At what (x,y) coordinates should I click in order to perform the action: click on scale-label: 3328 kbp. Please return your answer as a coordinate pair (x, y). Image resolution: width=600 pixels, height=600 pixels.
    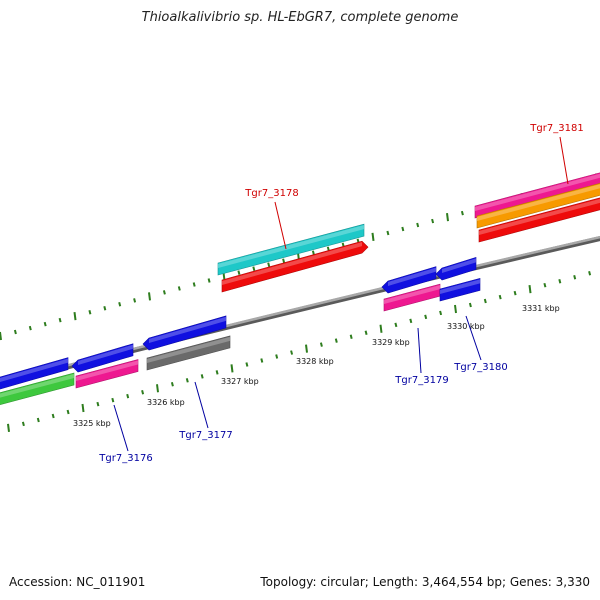
    Looking at the image, I should click on (315, 361).